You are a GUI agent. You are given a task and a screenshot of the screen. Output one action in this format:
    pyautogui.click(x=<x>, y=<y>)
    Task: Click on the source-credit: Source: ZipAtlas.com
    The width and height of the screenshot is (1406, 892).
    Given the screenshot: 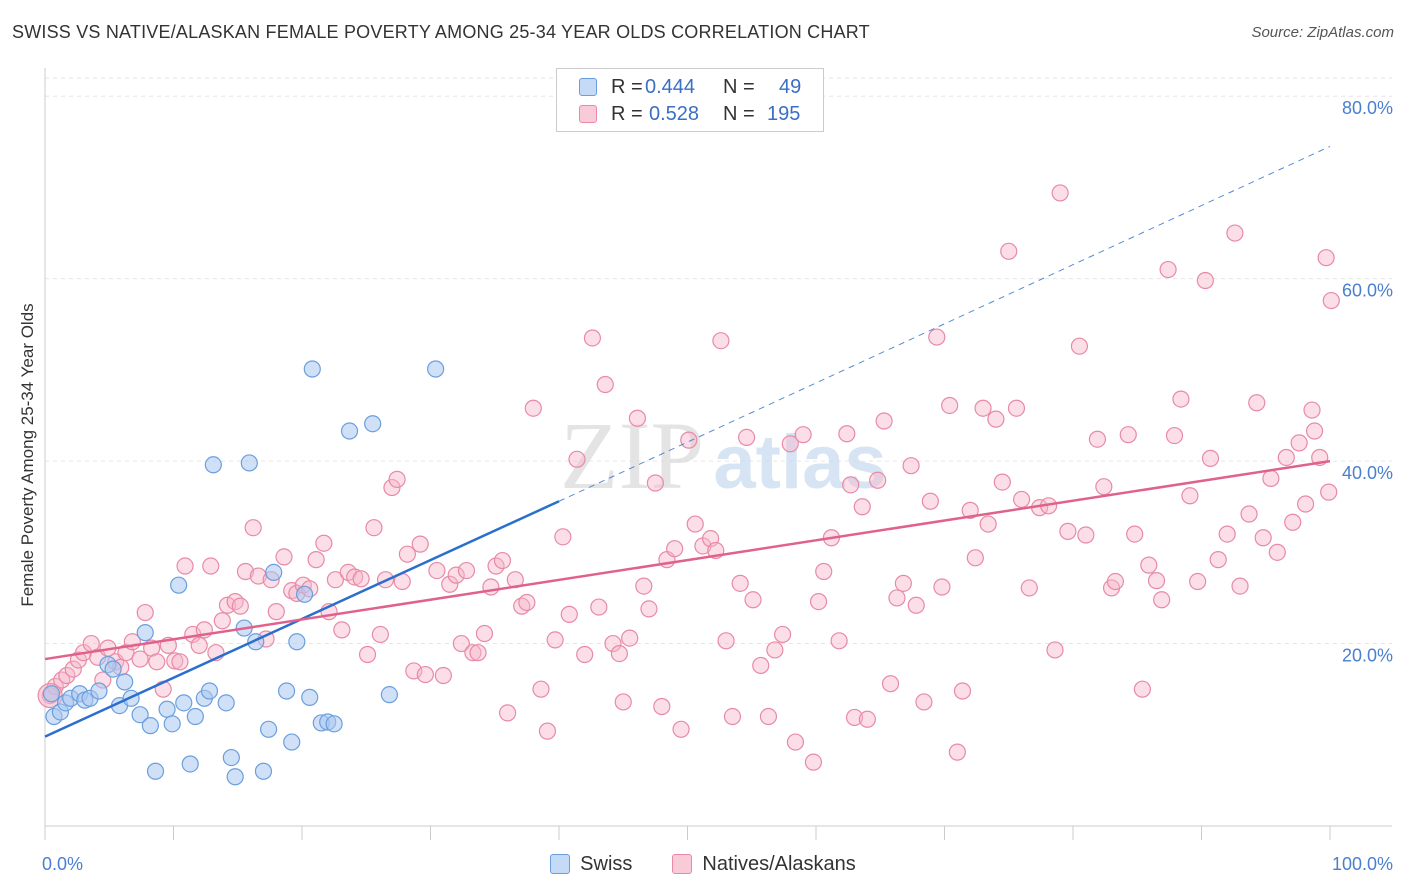 What is the action you would take?
    pyautogui.click(x=1322, y=32)
    